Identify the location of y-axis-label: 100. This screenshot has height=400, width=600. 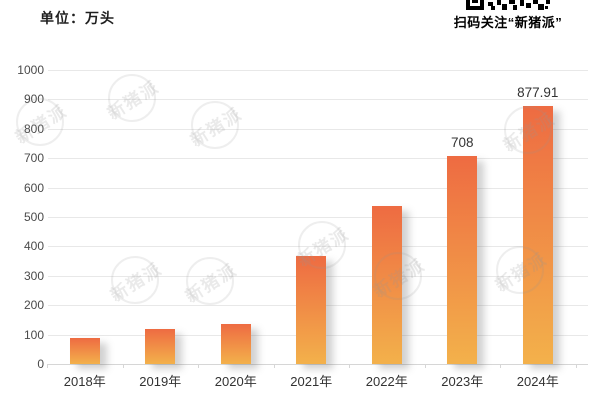
(33, 334).